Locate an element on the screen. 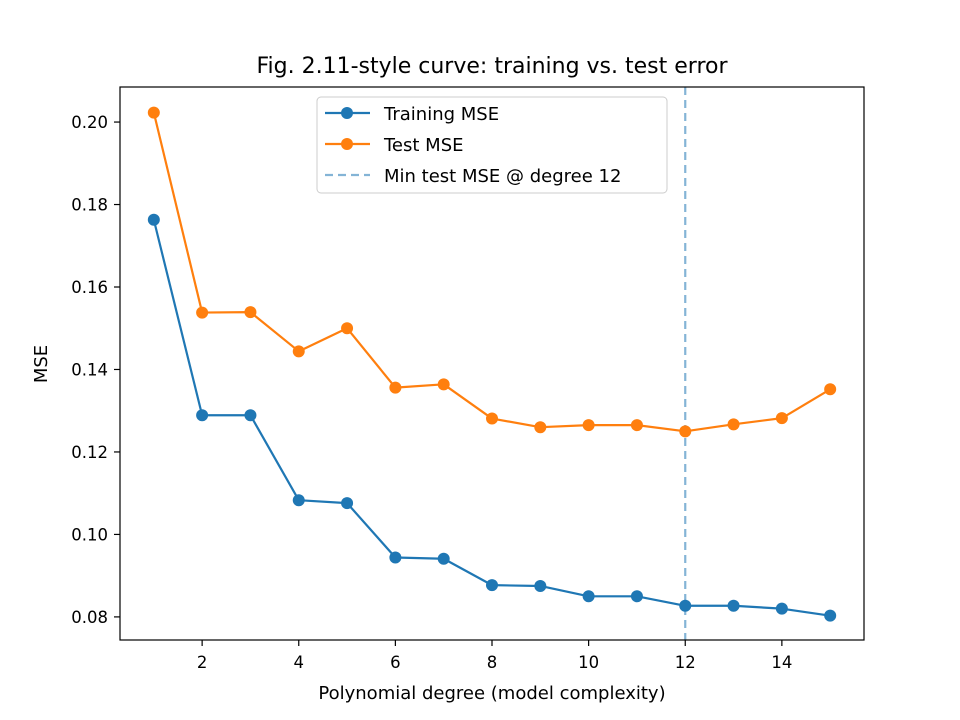 The image size is (960, 720). x-tick-label: 10 is located at coordinates (588, 662).